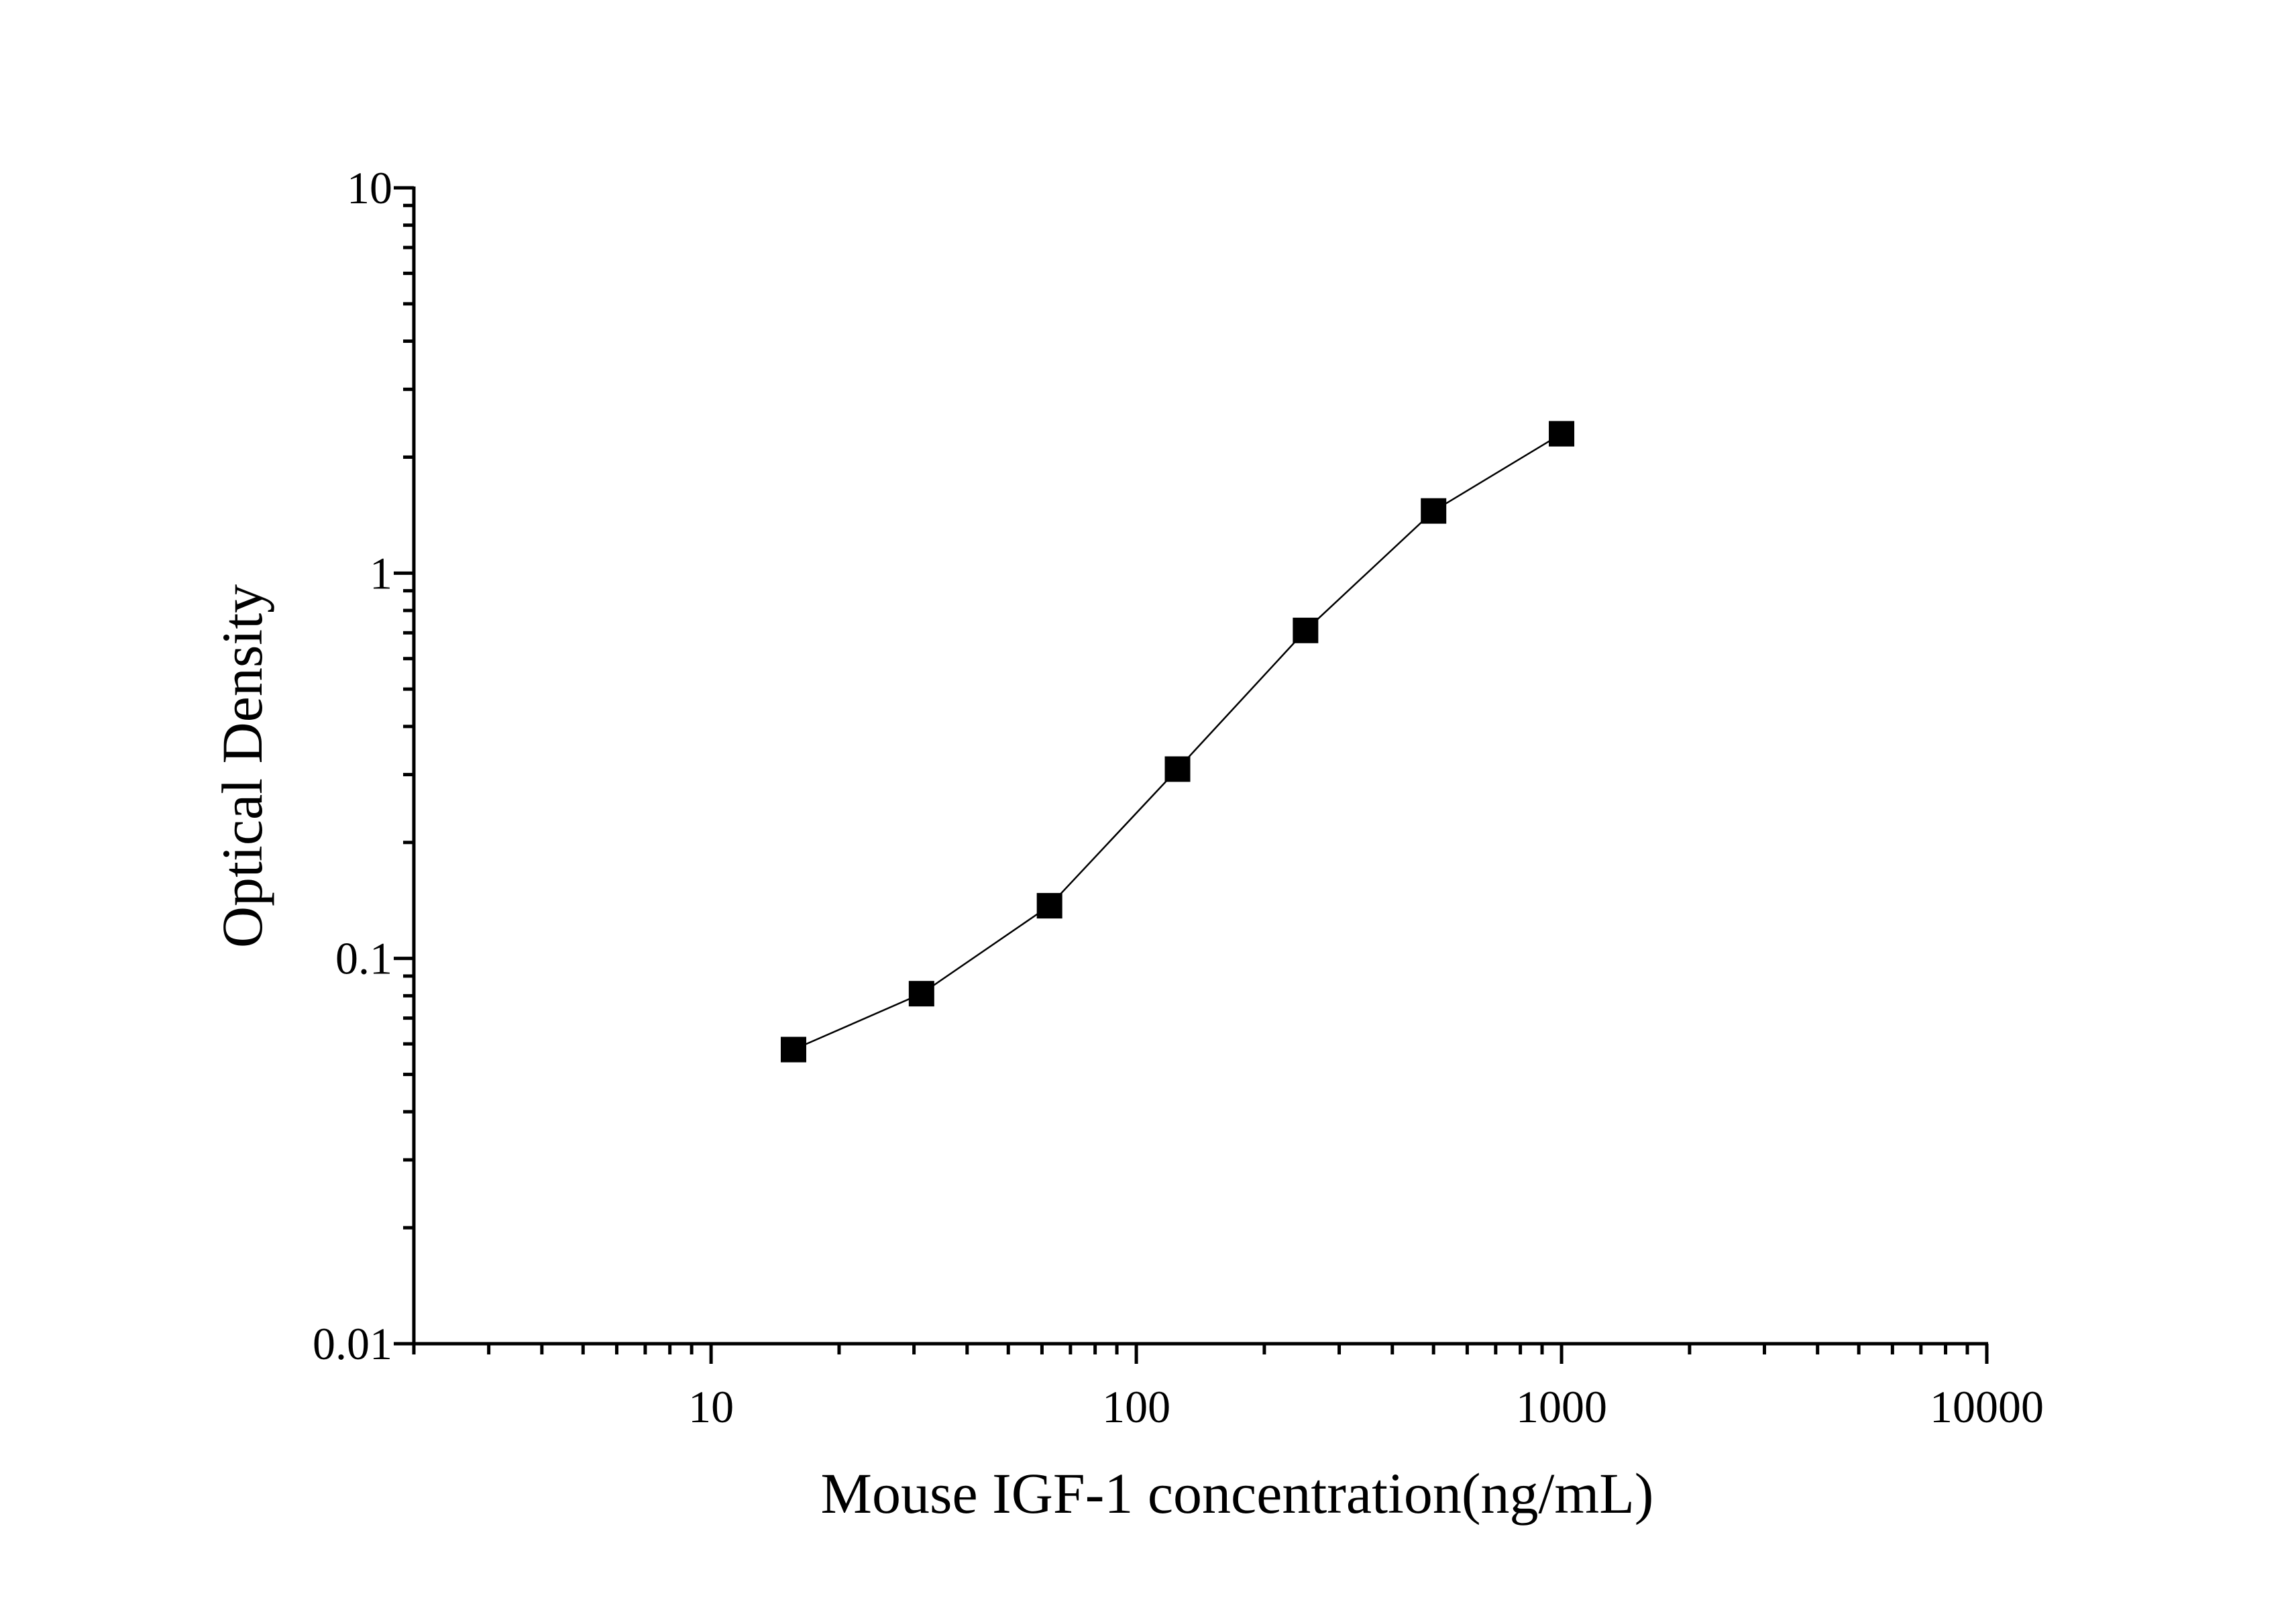 The image size is (2296, 1604). I want to click on x-tick-label: 10, so click(711, 1406).